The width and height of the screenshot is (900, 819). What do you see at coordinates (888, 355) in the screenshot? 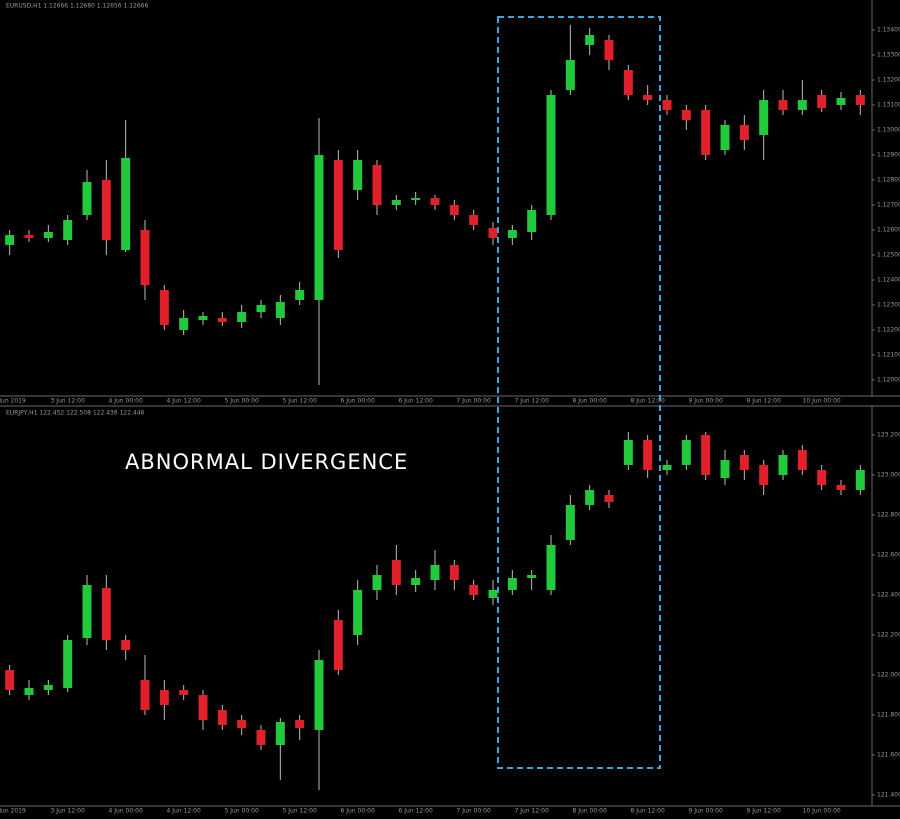
I see `y-tick-label: 1.12100` at bounding box center [888, 355].